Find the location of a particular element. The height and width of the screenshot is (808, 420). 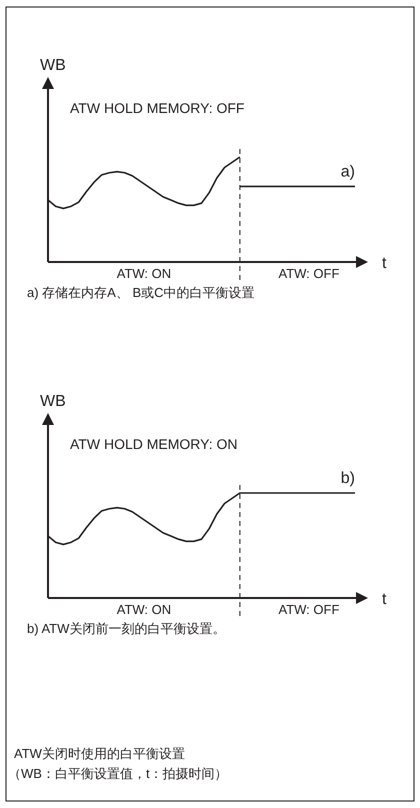

annotation: ATW关闭时使用的白平衡设置 is located at coordinates (99, 753).